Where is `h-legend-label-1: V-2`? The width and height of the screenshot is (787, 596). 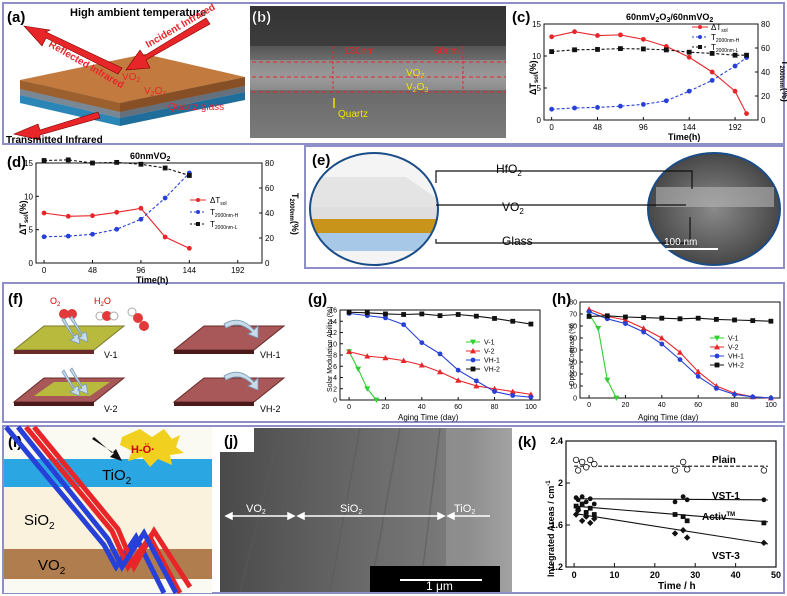
h-legend-label-1: V-2 is located at coordinates (733, 348).